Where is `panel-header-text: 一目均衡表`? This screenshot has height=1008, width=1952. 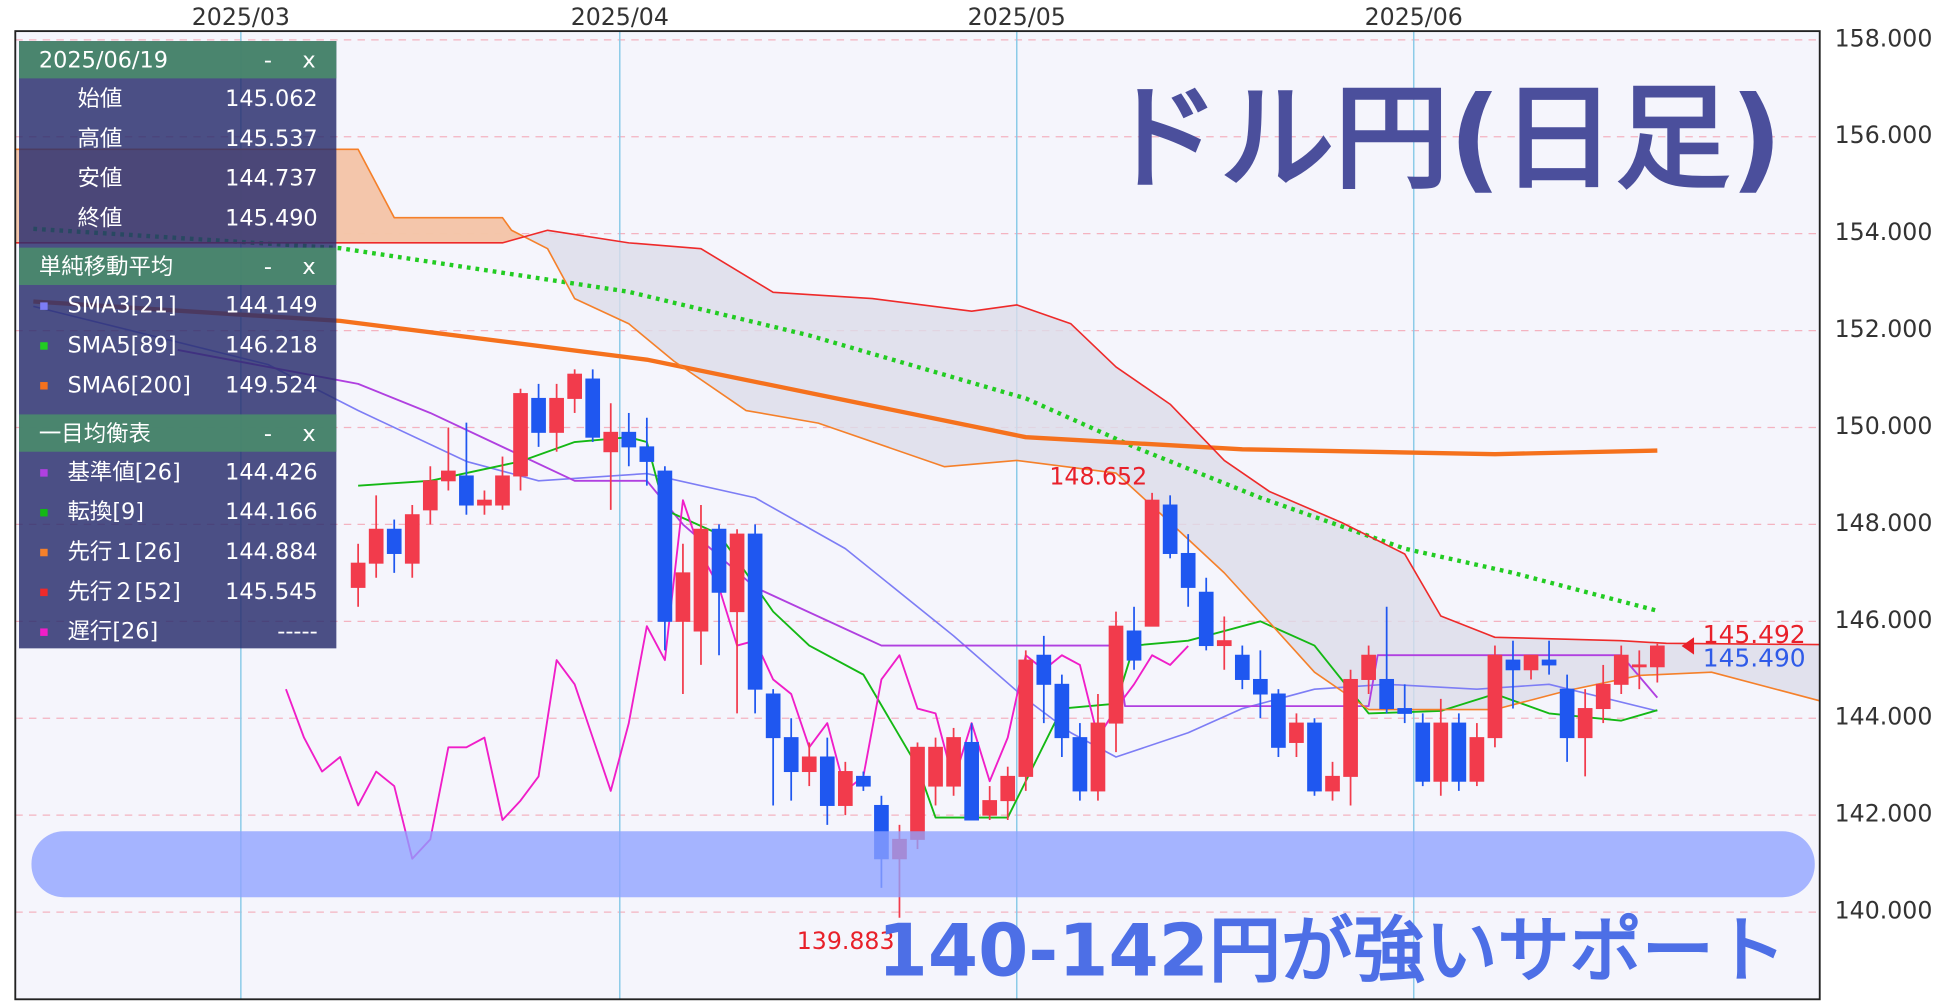 panel-header-text: 一目均衡表 is located at coordinates (95, 434).